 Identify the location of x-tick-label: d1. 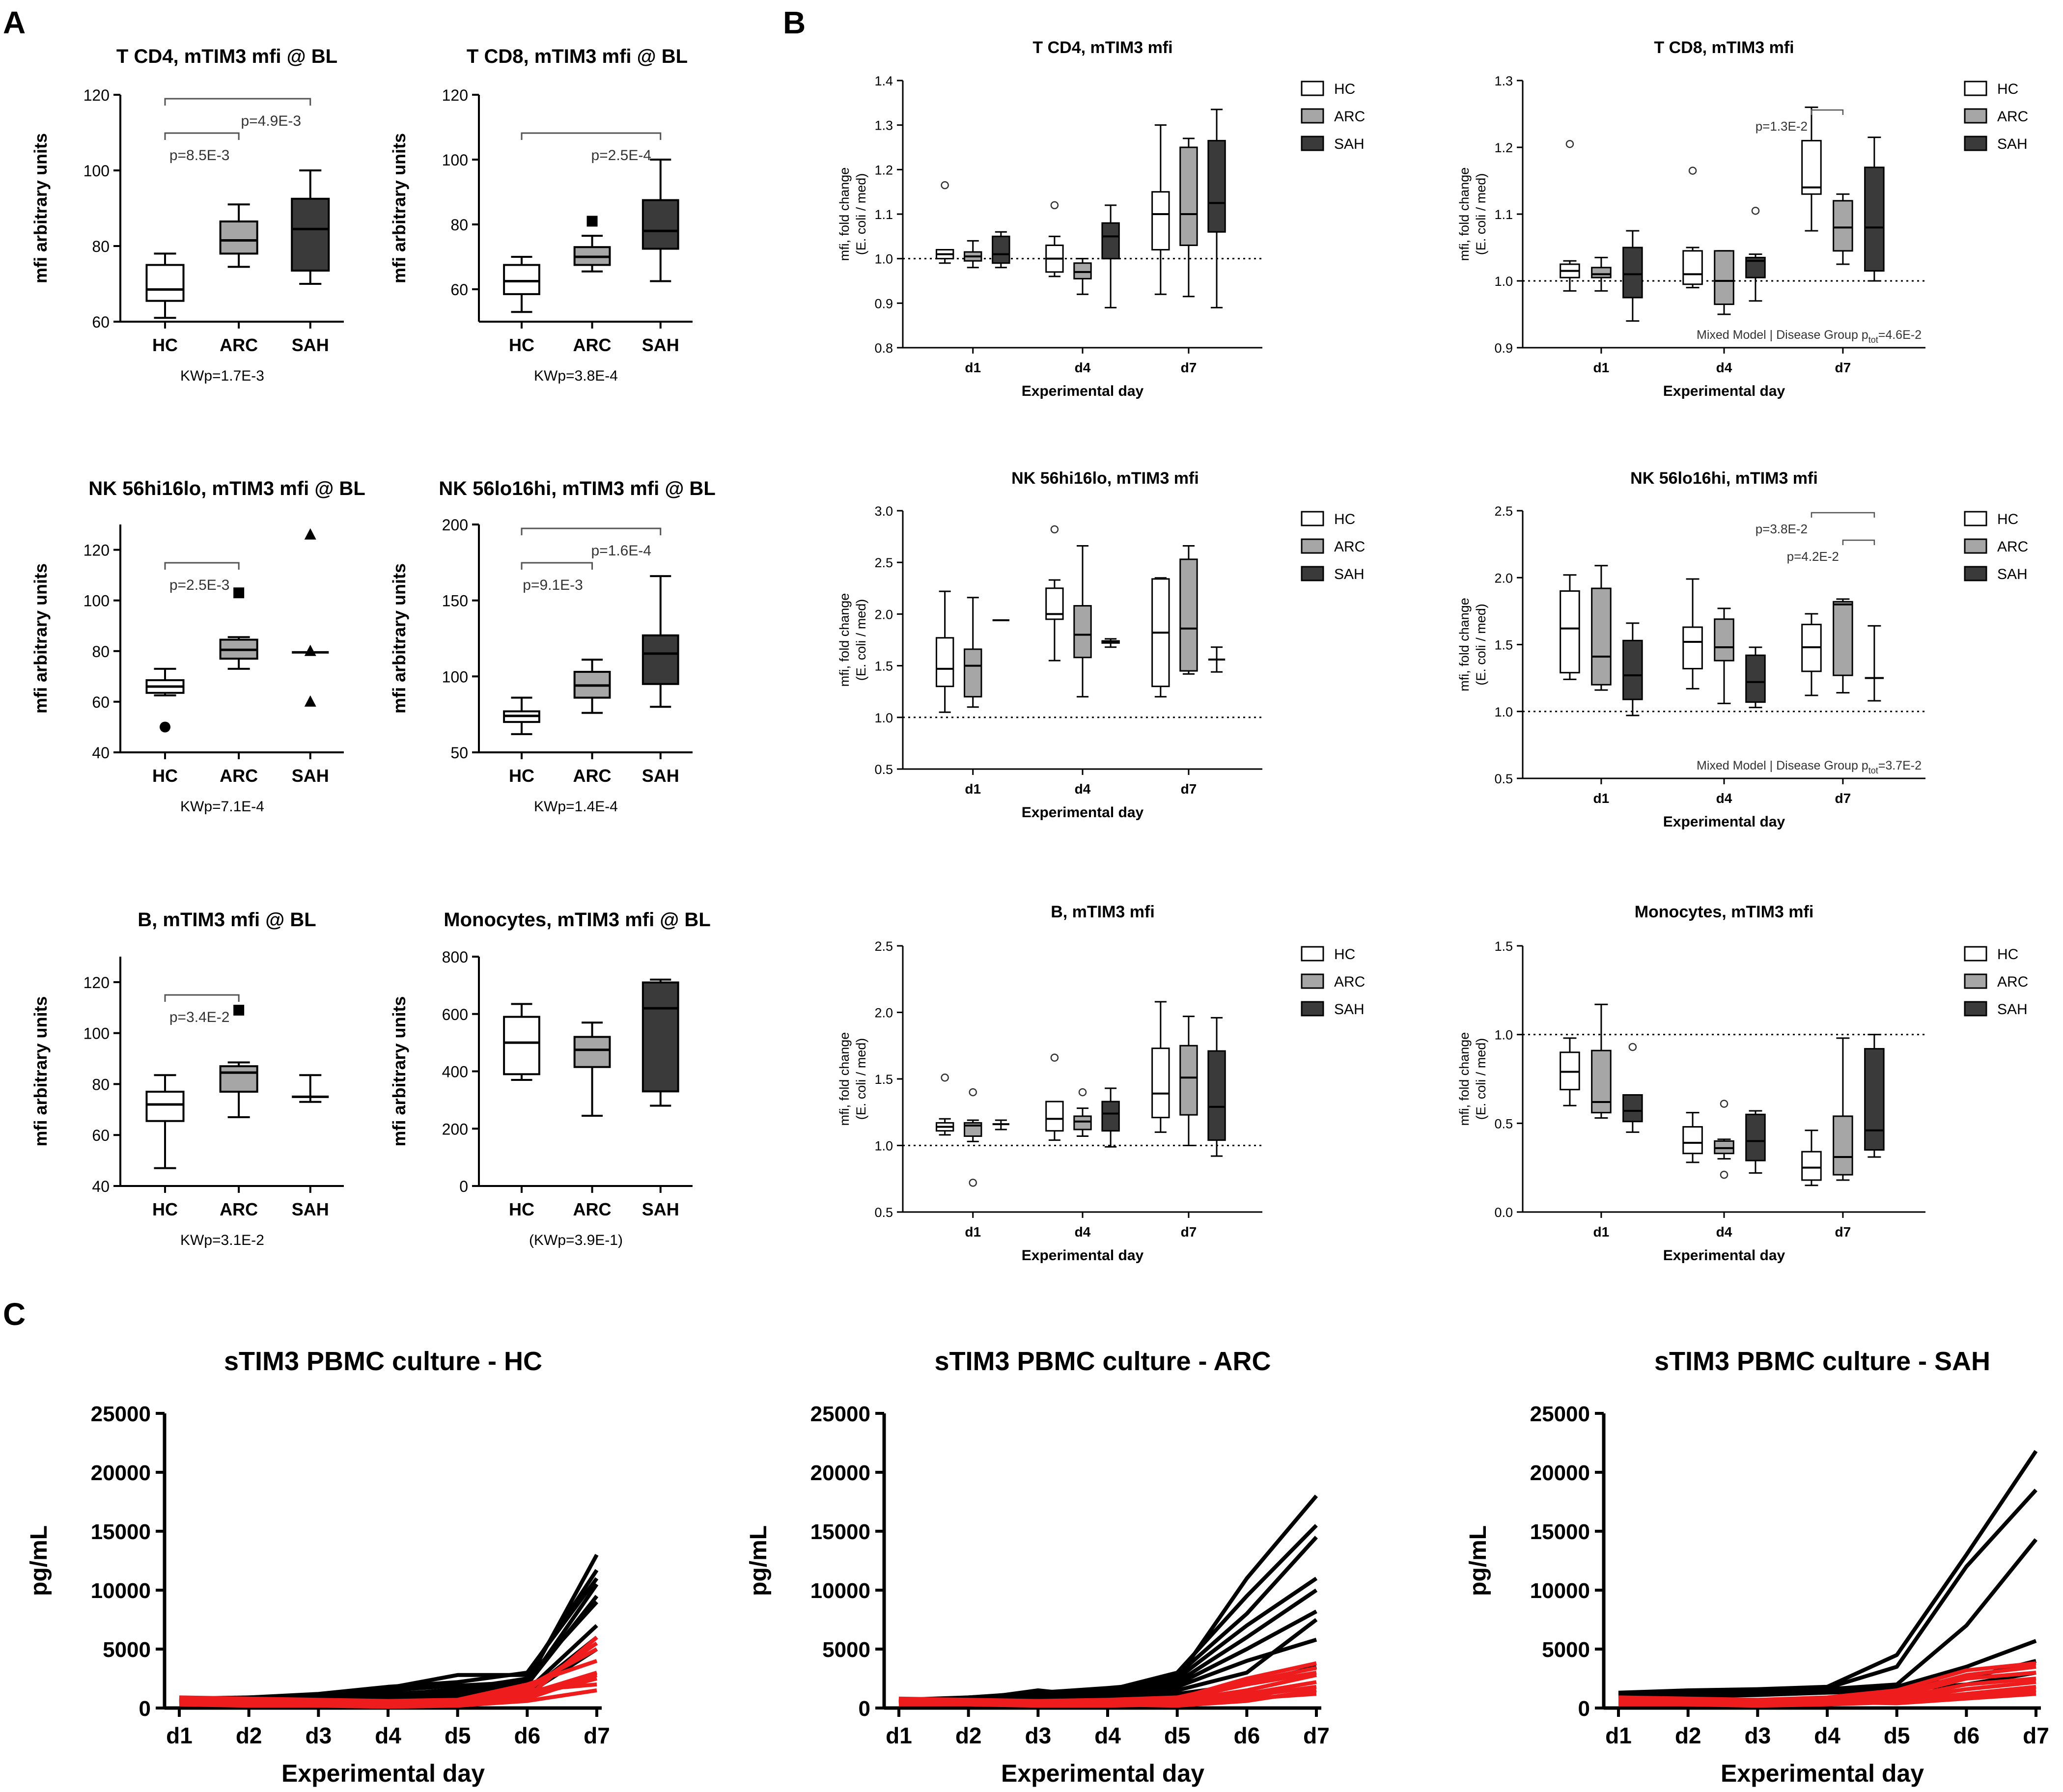
(1601, 368).